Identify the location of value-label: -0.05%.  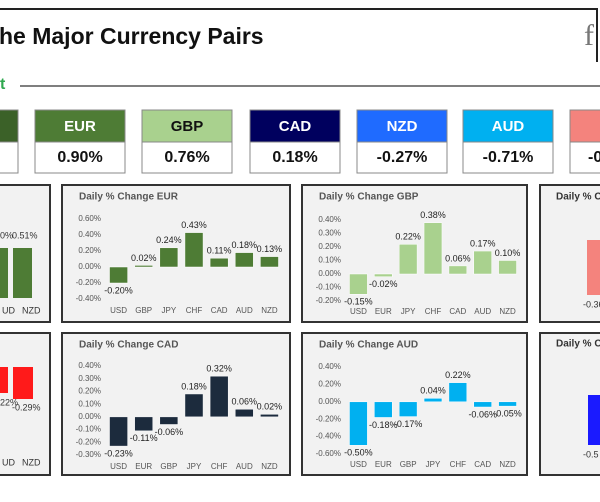
(507, 414).